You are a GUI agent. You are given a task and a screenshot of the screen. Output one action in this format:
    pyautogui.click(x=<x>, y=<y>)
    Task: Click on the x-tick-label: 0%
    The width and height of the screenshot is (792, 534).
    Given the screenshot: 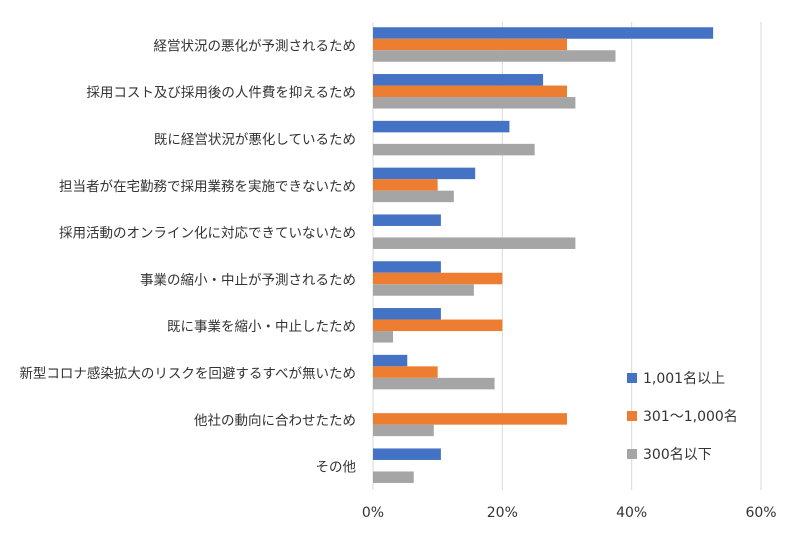 What is the action you would take?
    pyautogui.click(x=373, y=513)
    